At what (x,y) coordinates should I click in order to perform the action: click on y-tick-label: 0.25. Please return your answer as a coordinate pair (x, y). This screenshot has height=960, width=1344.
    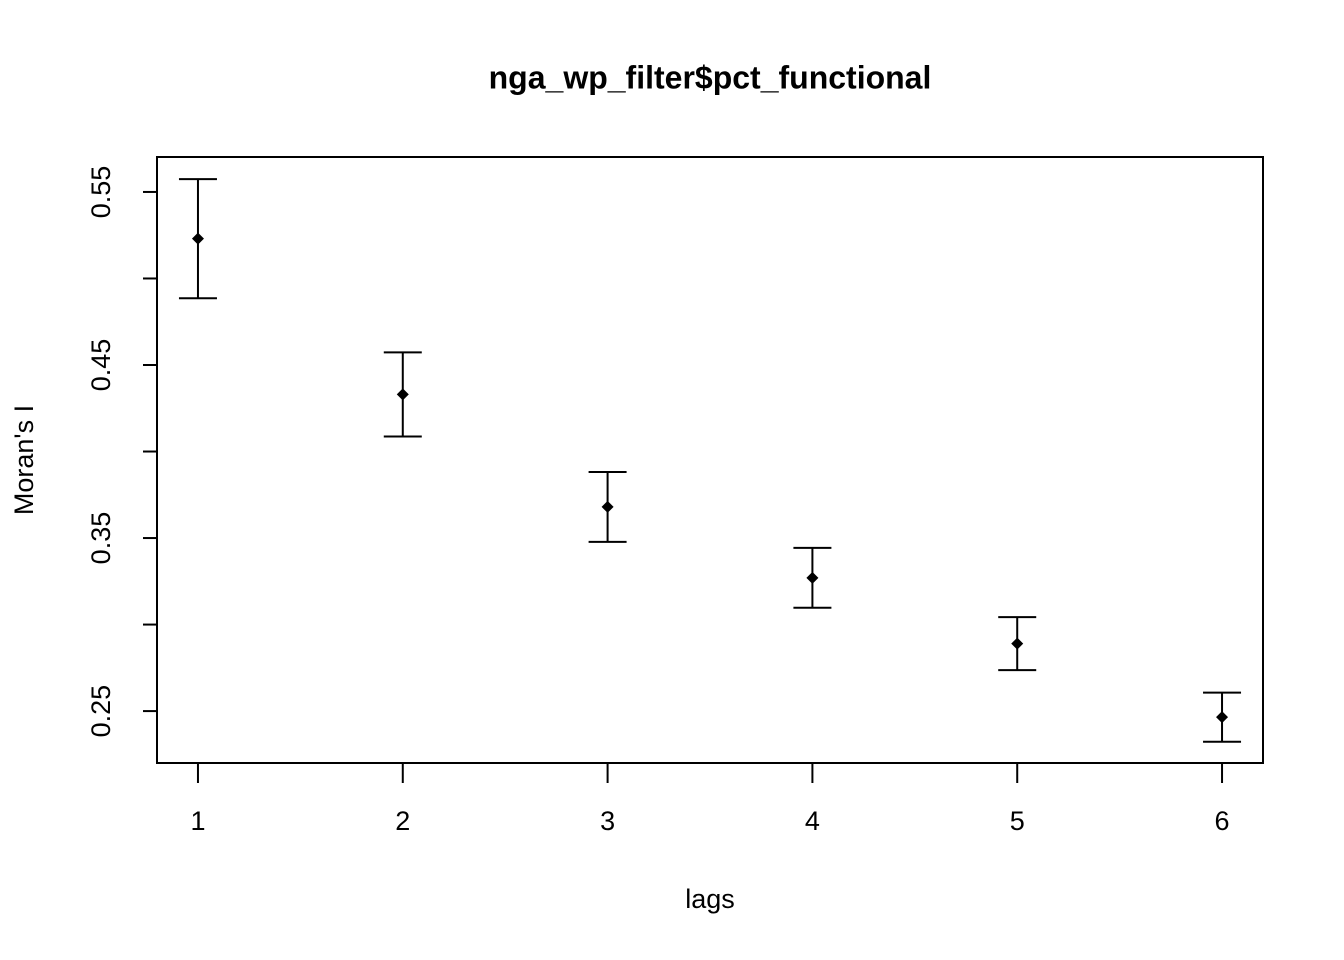
    Looking at the image, I should click on (101, 711).